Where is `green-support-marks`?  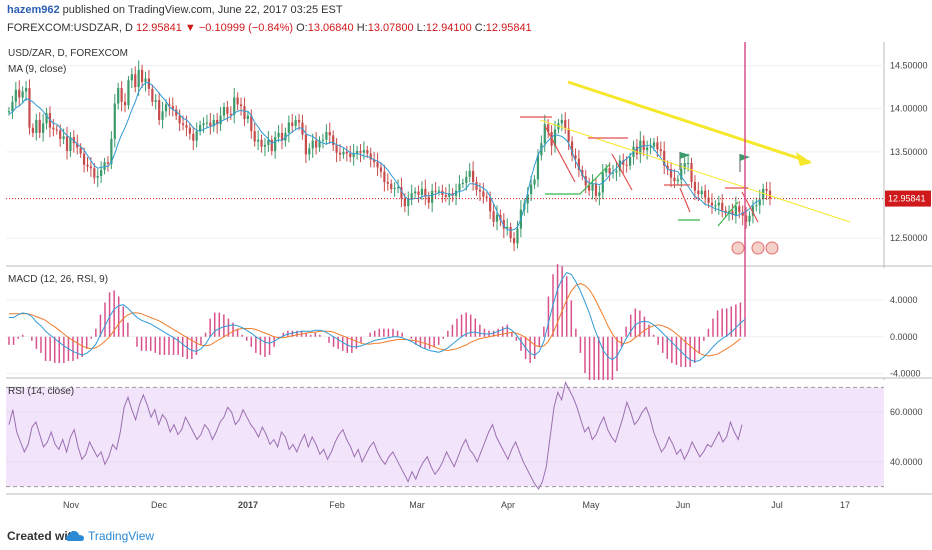 green-support-marks is located at coordinates (642, 195).